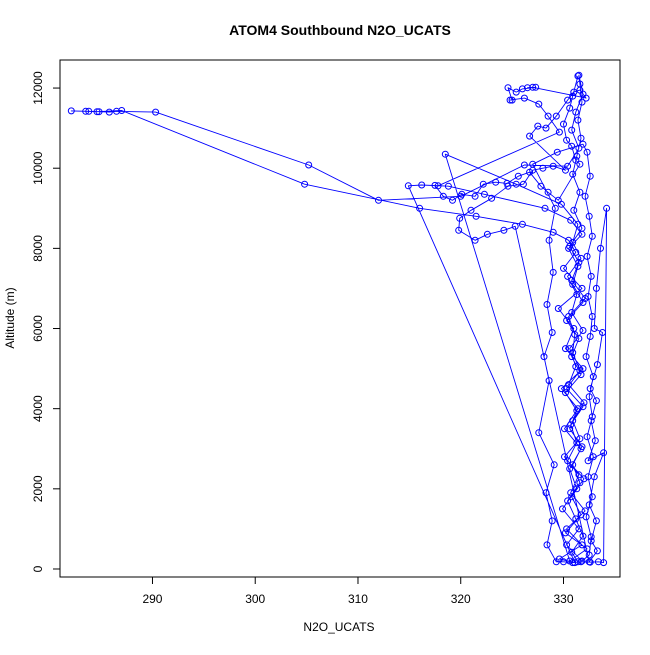  What do you see at coordinates (38, 248) in the screenshot?
I see `y-tick-label: 8000` at bounding box center [38, 248].